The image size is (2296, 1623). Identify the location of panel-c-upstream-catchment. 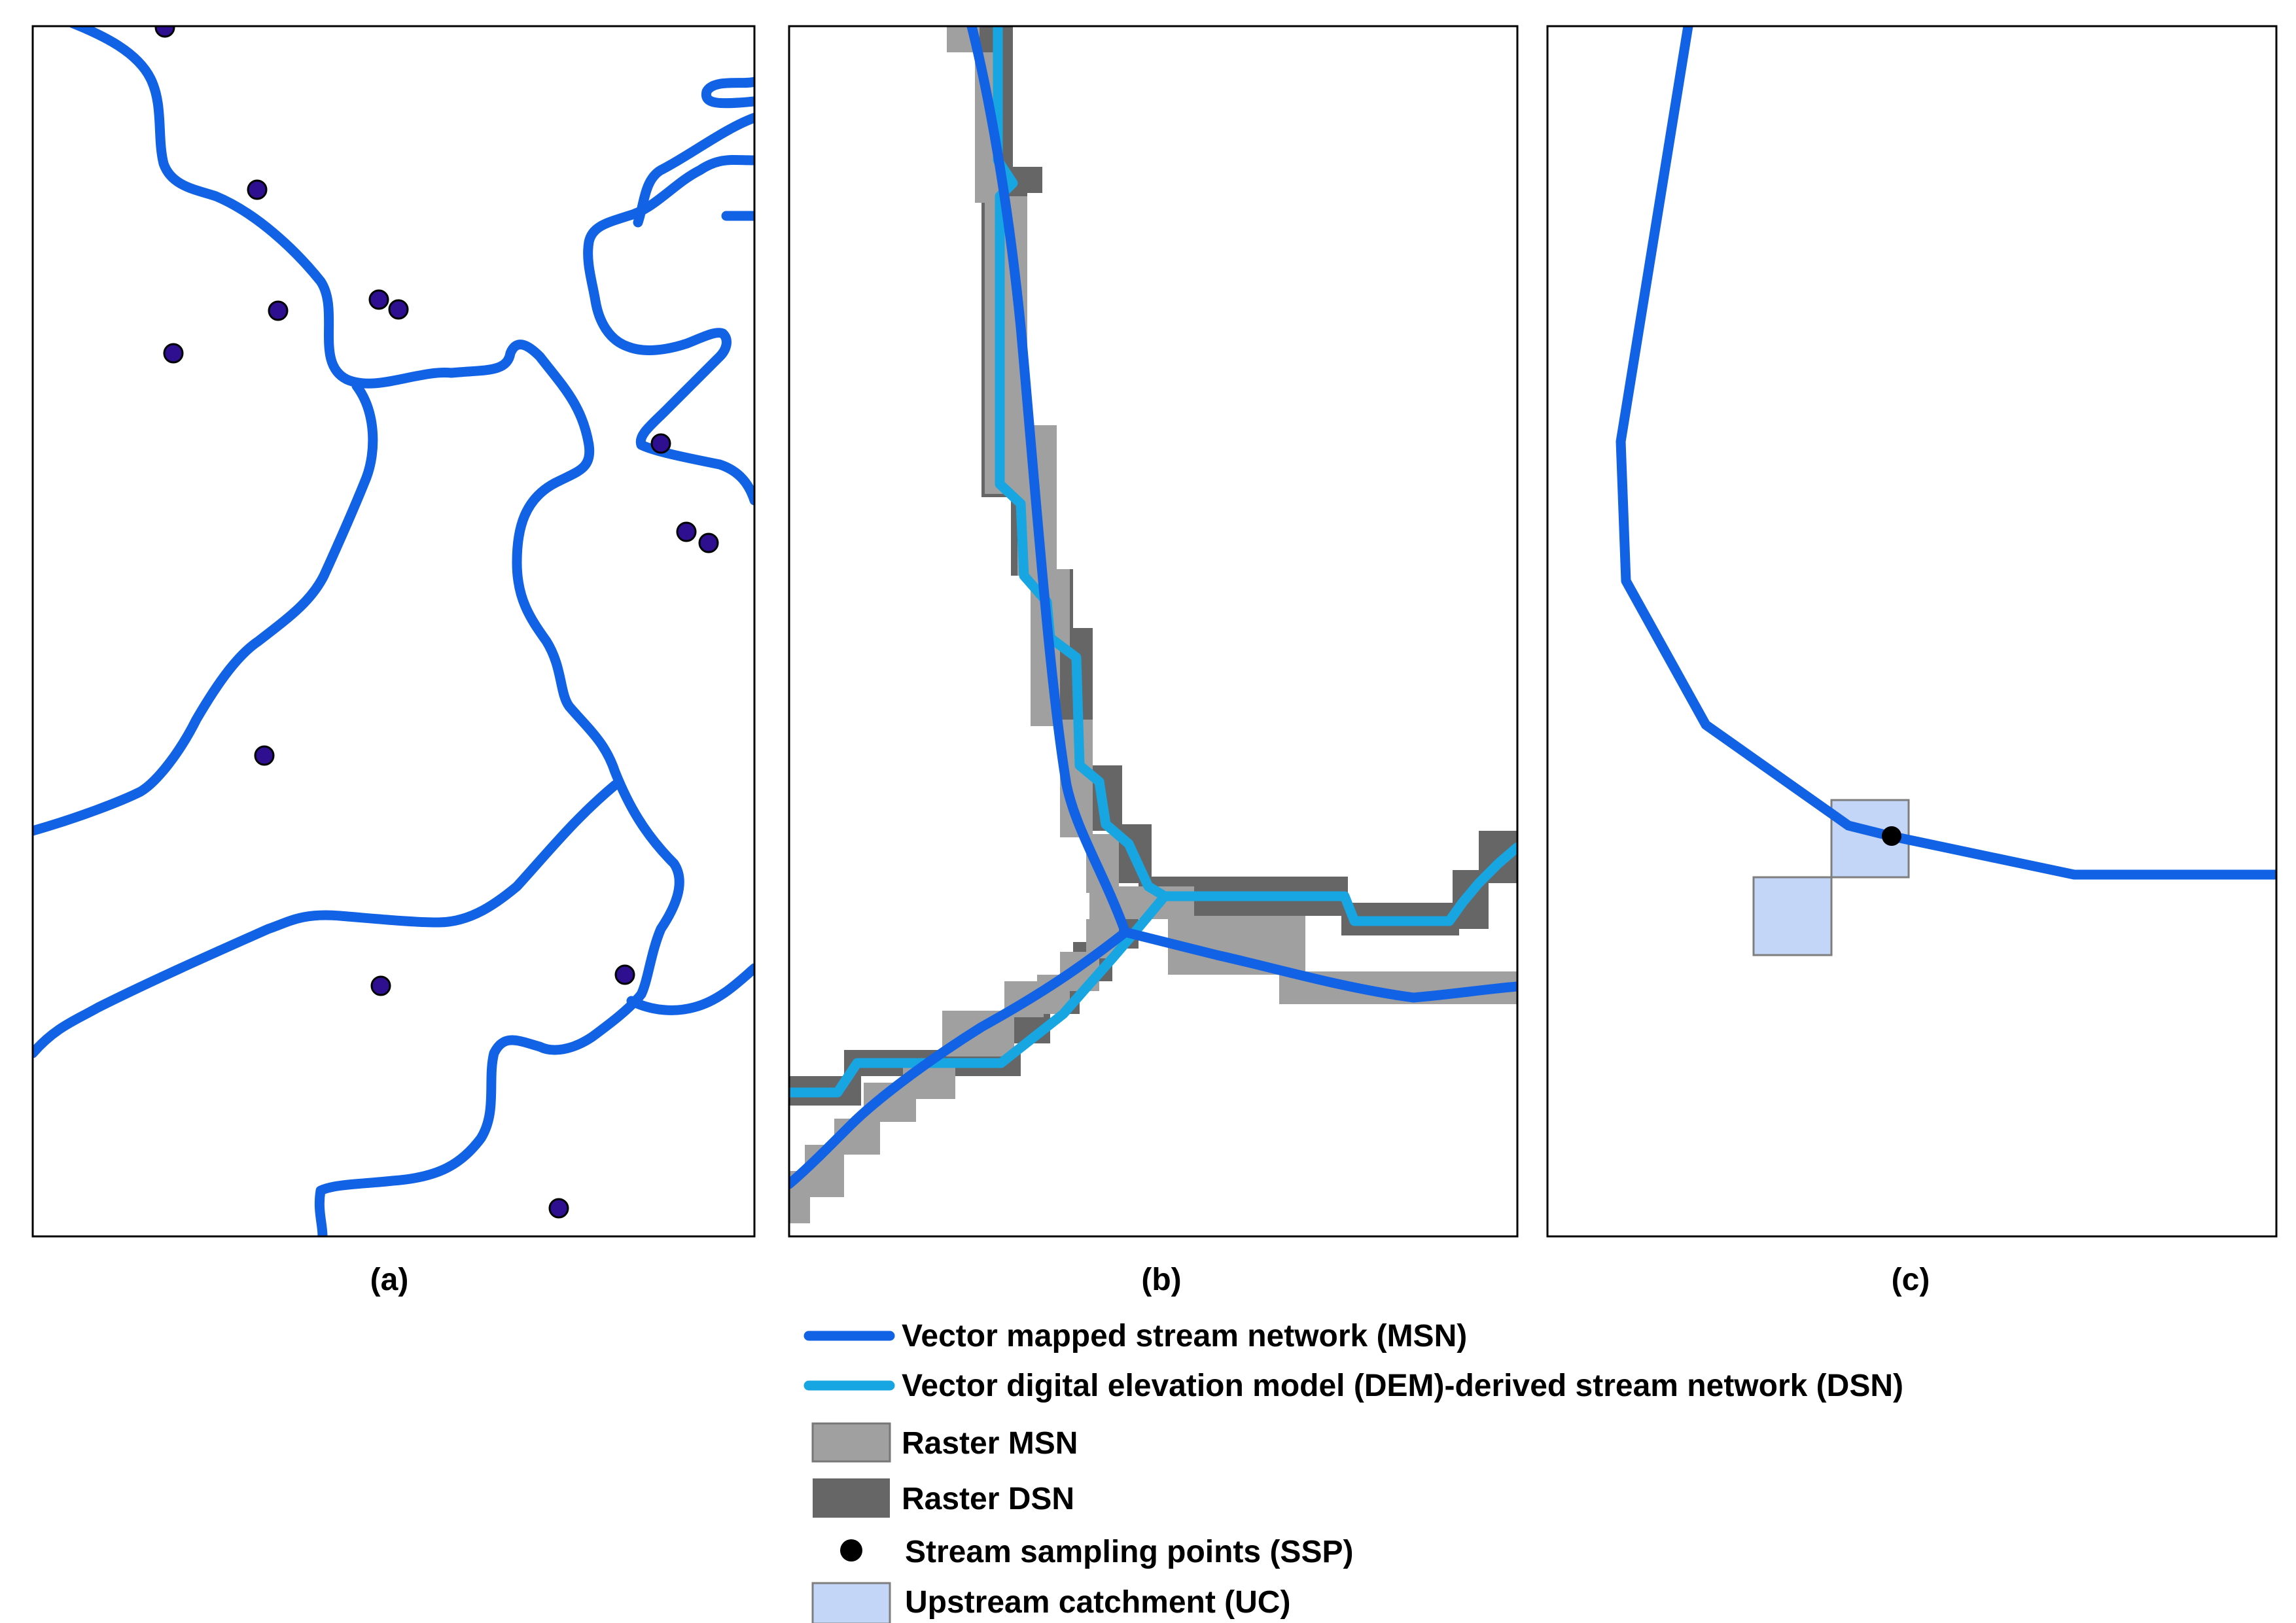
(1831, 878).